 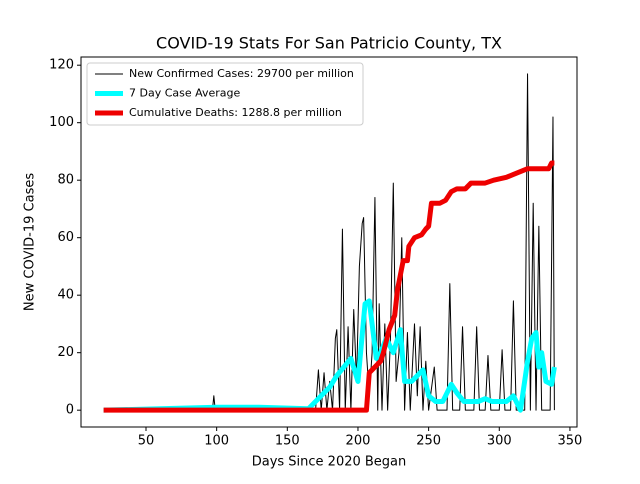 I want to click on x-tick-label: 250, so click(x=428, y=441).